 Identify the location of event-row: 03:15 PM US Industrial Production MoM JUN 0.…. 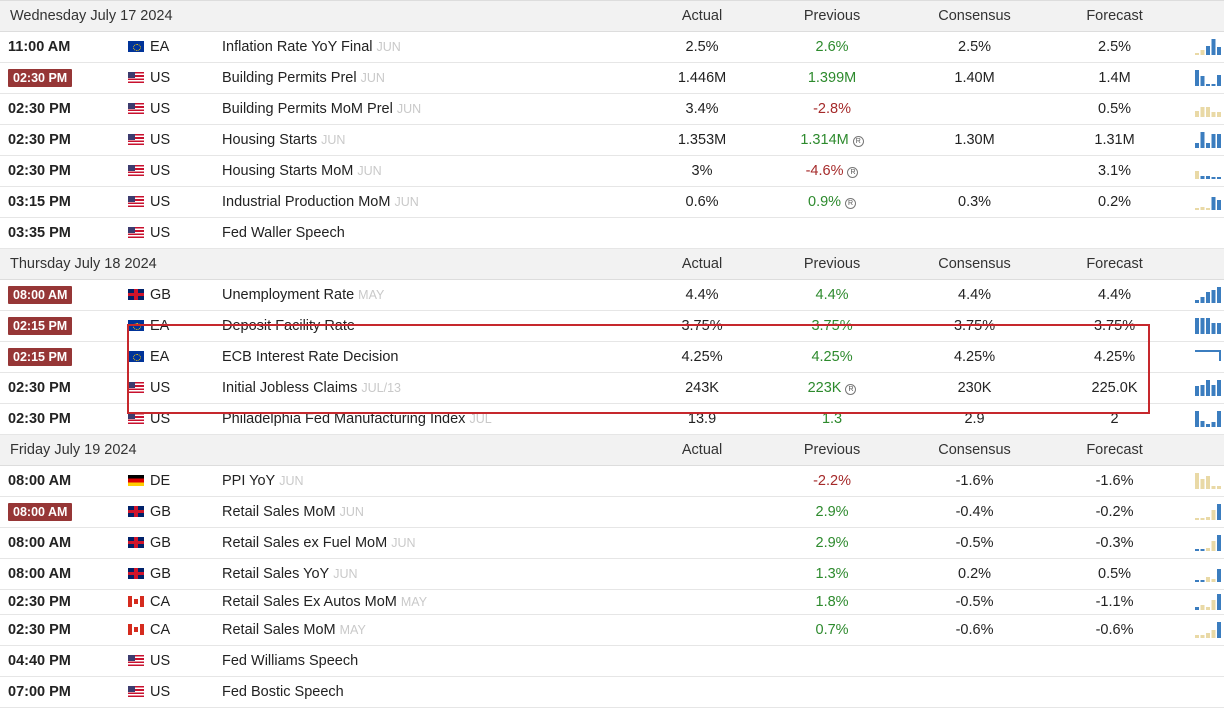
(612, 202).